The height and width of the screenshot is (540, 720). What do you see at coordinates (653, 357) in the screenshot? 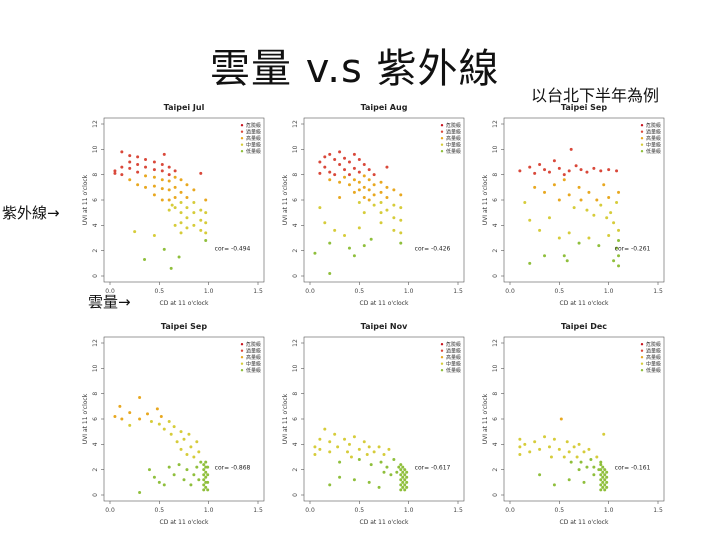
I see `legend-label: 高量級` at bounding box center [653, 357].